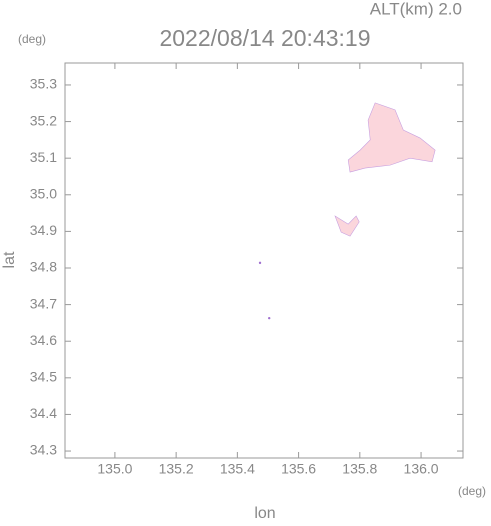 This screenshot has height=526, width=491. I want to click on y-tick-label: 35.1, so click(43, 157).